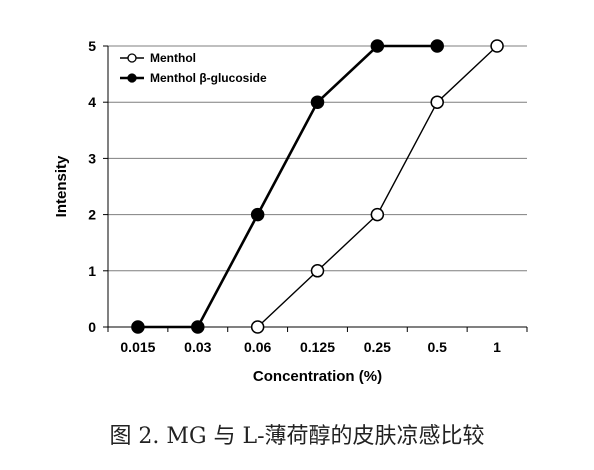 This screenshot has width=594, height=470. Describe the element at coordinates (92, 46) in the screenshot. I see `y-tick-label: 5` at that location.